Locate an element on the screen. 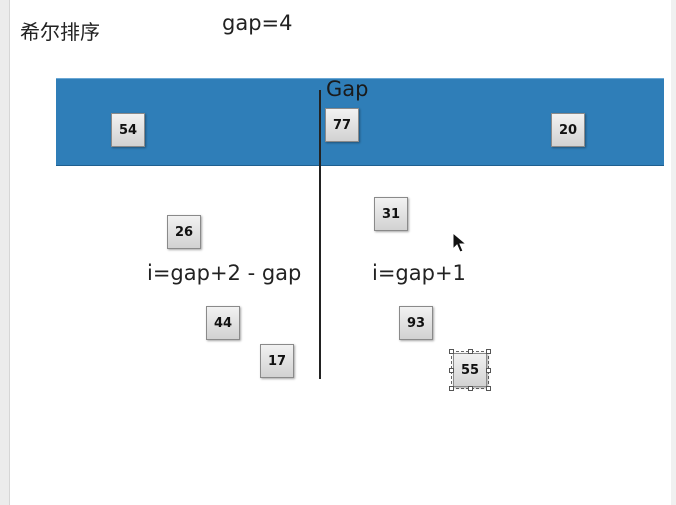 This screenshot has width=676, height=505. group-cell: 44 is located at coordinates (223, 323).